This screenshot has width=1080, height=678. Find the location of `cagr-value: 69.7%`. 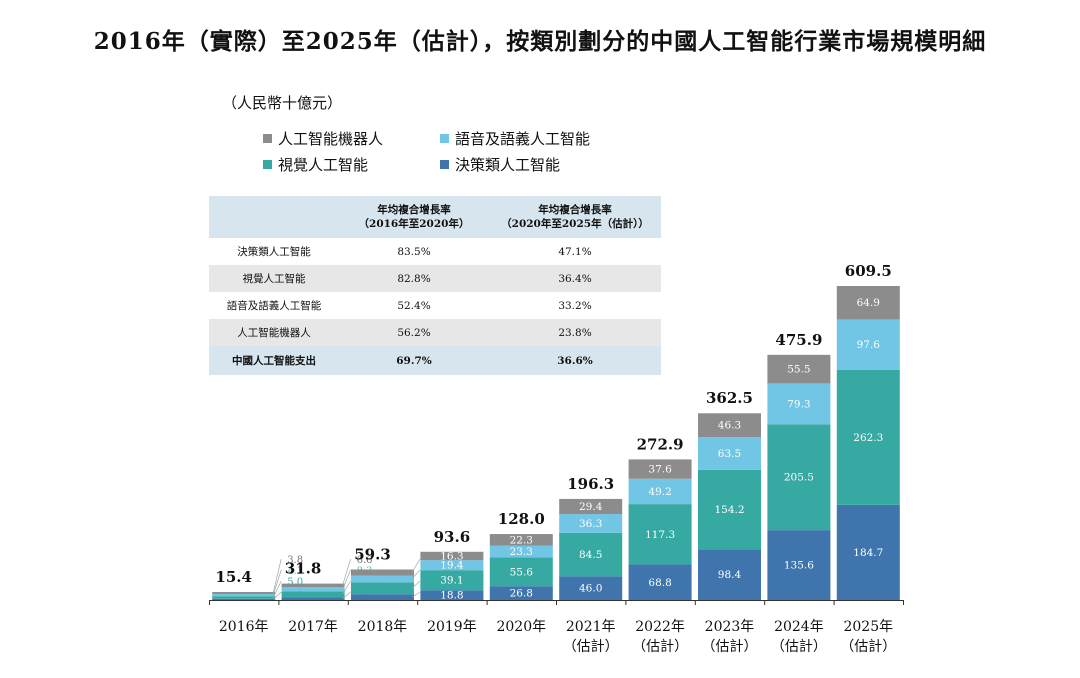

cagr-value: 69.7% is located at coordinates (414, 360).